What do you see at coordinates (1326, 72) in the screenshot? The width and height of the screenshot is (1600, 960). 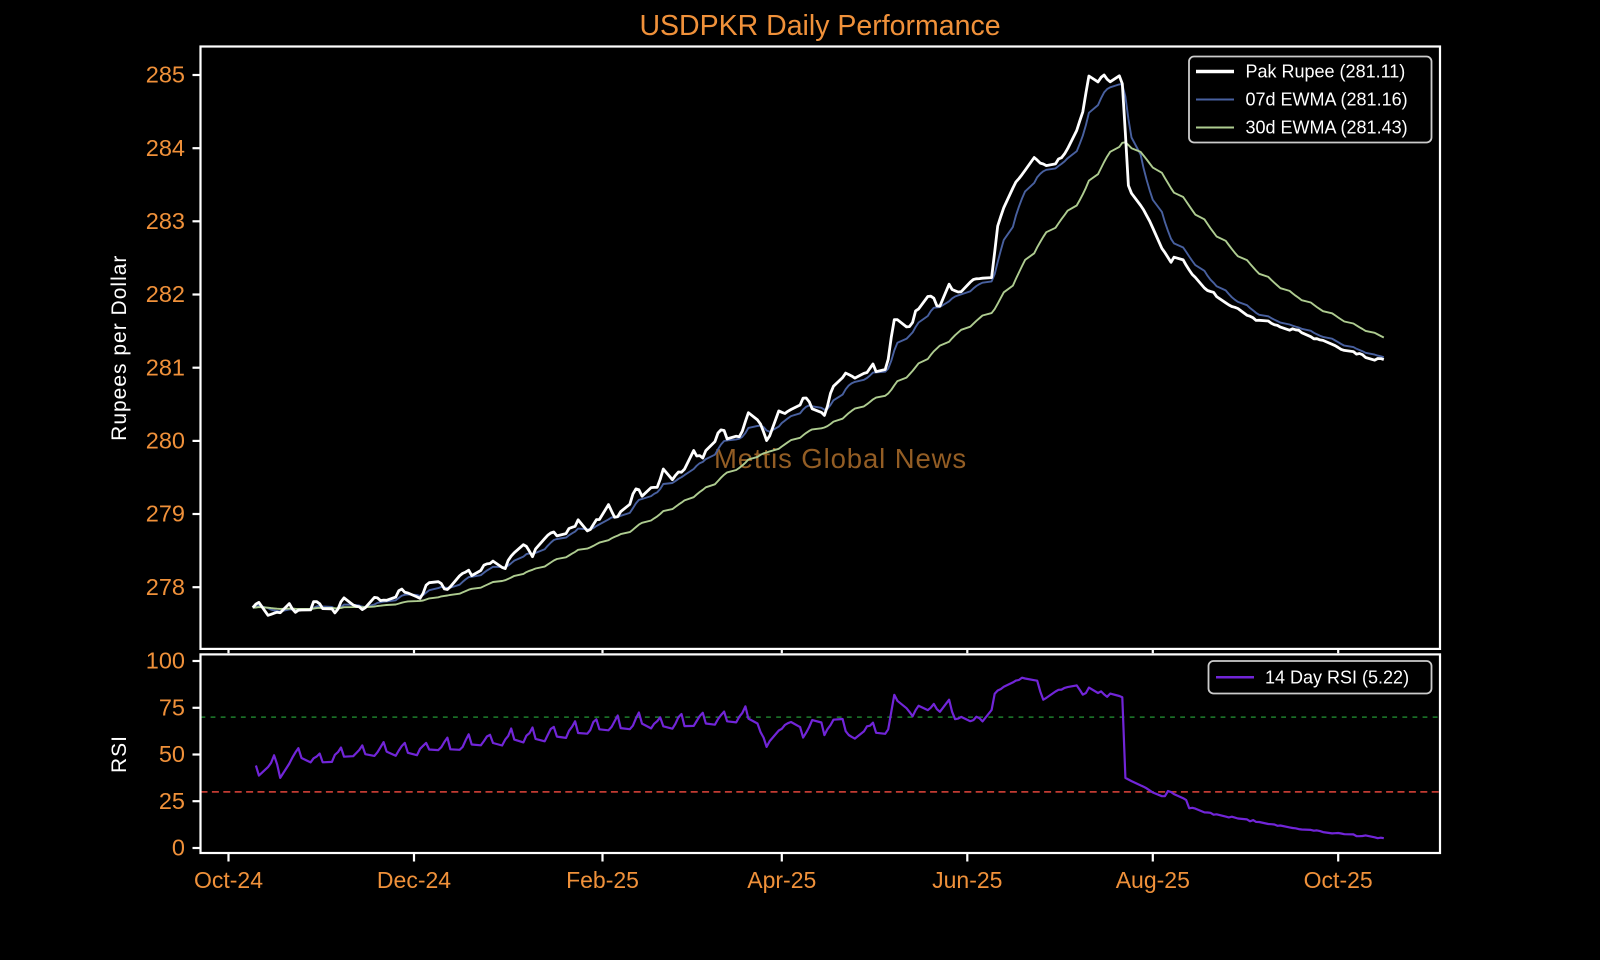 I see `svg-text: Pak Rupee (281.11)` at bounding box center [1326, 72].